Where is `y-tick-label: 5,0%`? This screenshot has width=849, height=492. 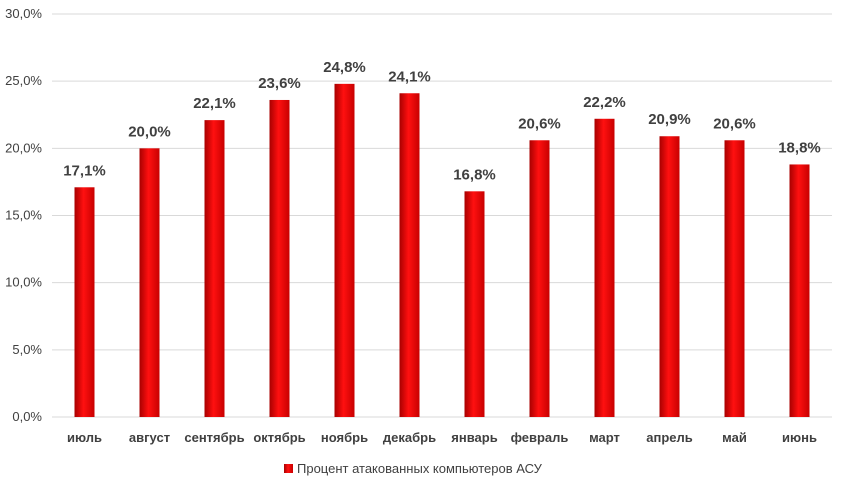
y-tick-label: 5,0% is located at coordinates (27, 349).